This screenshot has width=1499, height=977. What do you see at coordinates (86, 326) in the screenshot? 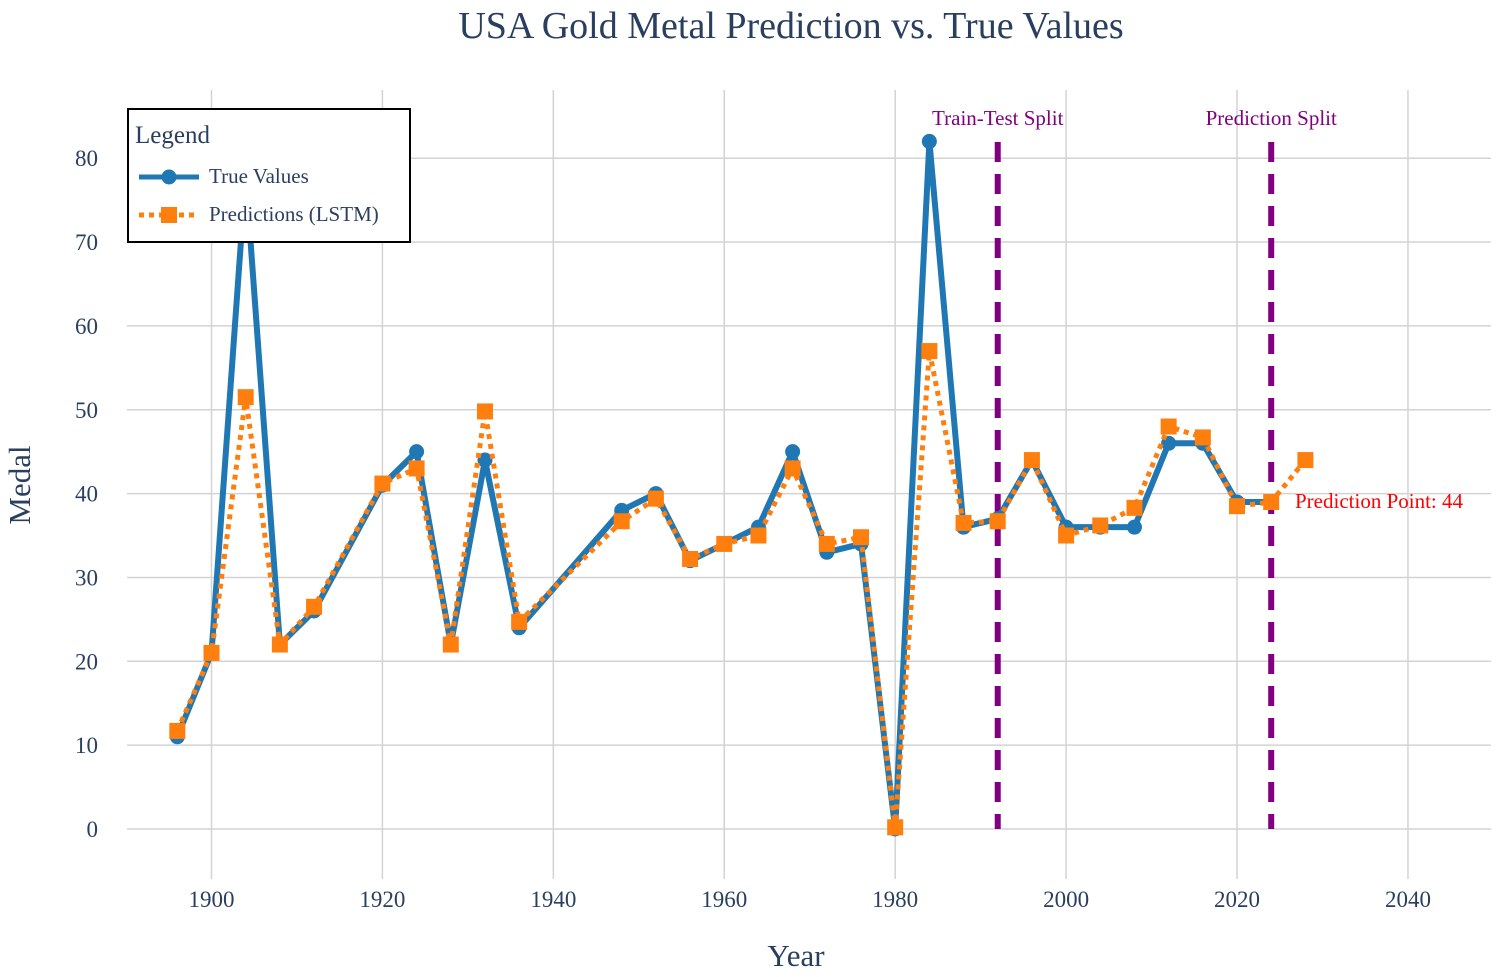
I see `y-tick-label: 60` at bounding box center [86, 326].